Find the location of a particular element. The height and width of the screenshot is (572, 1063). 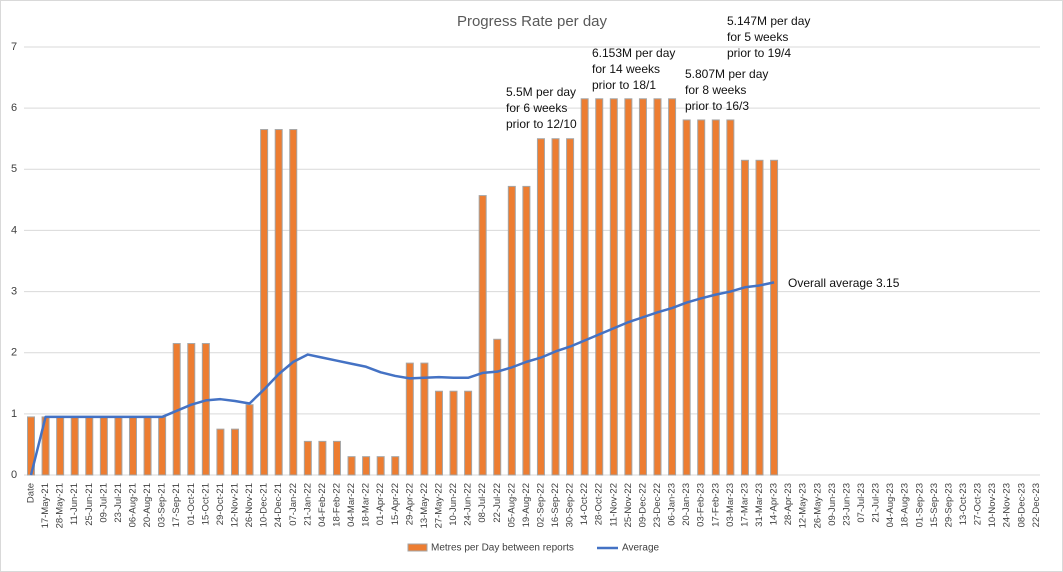

y-tick-label: 6 is located at coordinates (14, 108).